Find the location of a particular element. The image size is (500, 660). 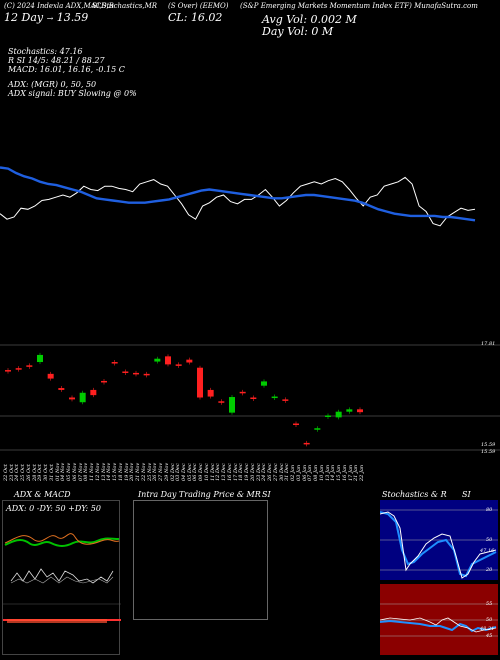

price-line-layer is located at coordinates (238, 196).